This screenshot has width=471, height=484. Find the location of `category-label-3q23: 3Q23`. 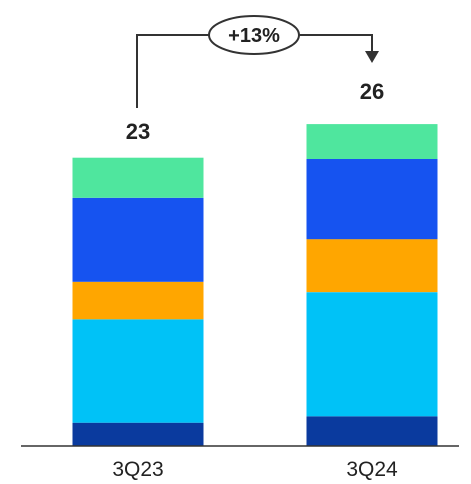

category-label-3q23: 3Q23 is located at coordinates (137, 469).